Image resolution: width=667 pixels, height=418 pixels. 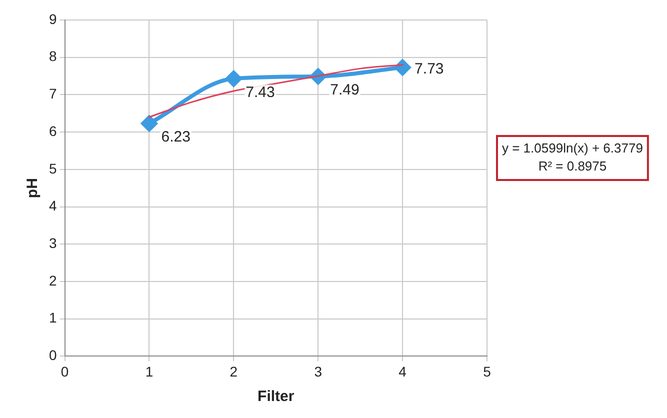 What do you see at coordinates (52, 280) in the screenshot?
I see `y-tick-label: 2` at bounding box center [52, 280].